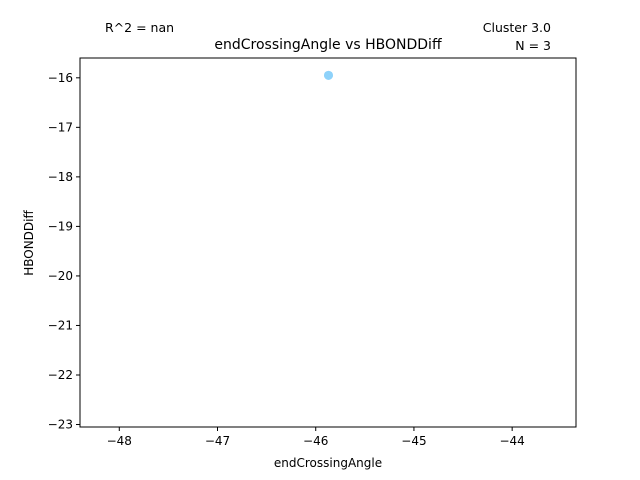  I want to click on x-tick-label: −46, so click(315, 441).